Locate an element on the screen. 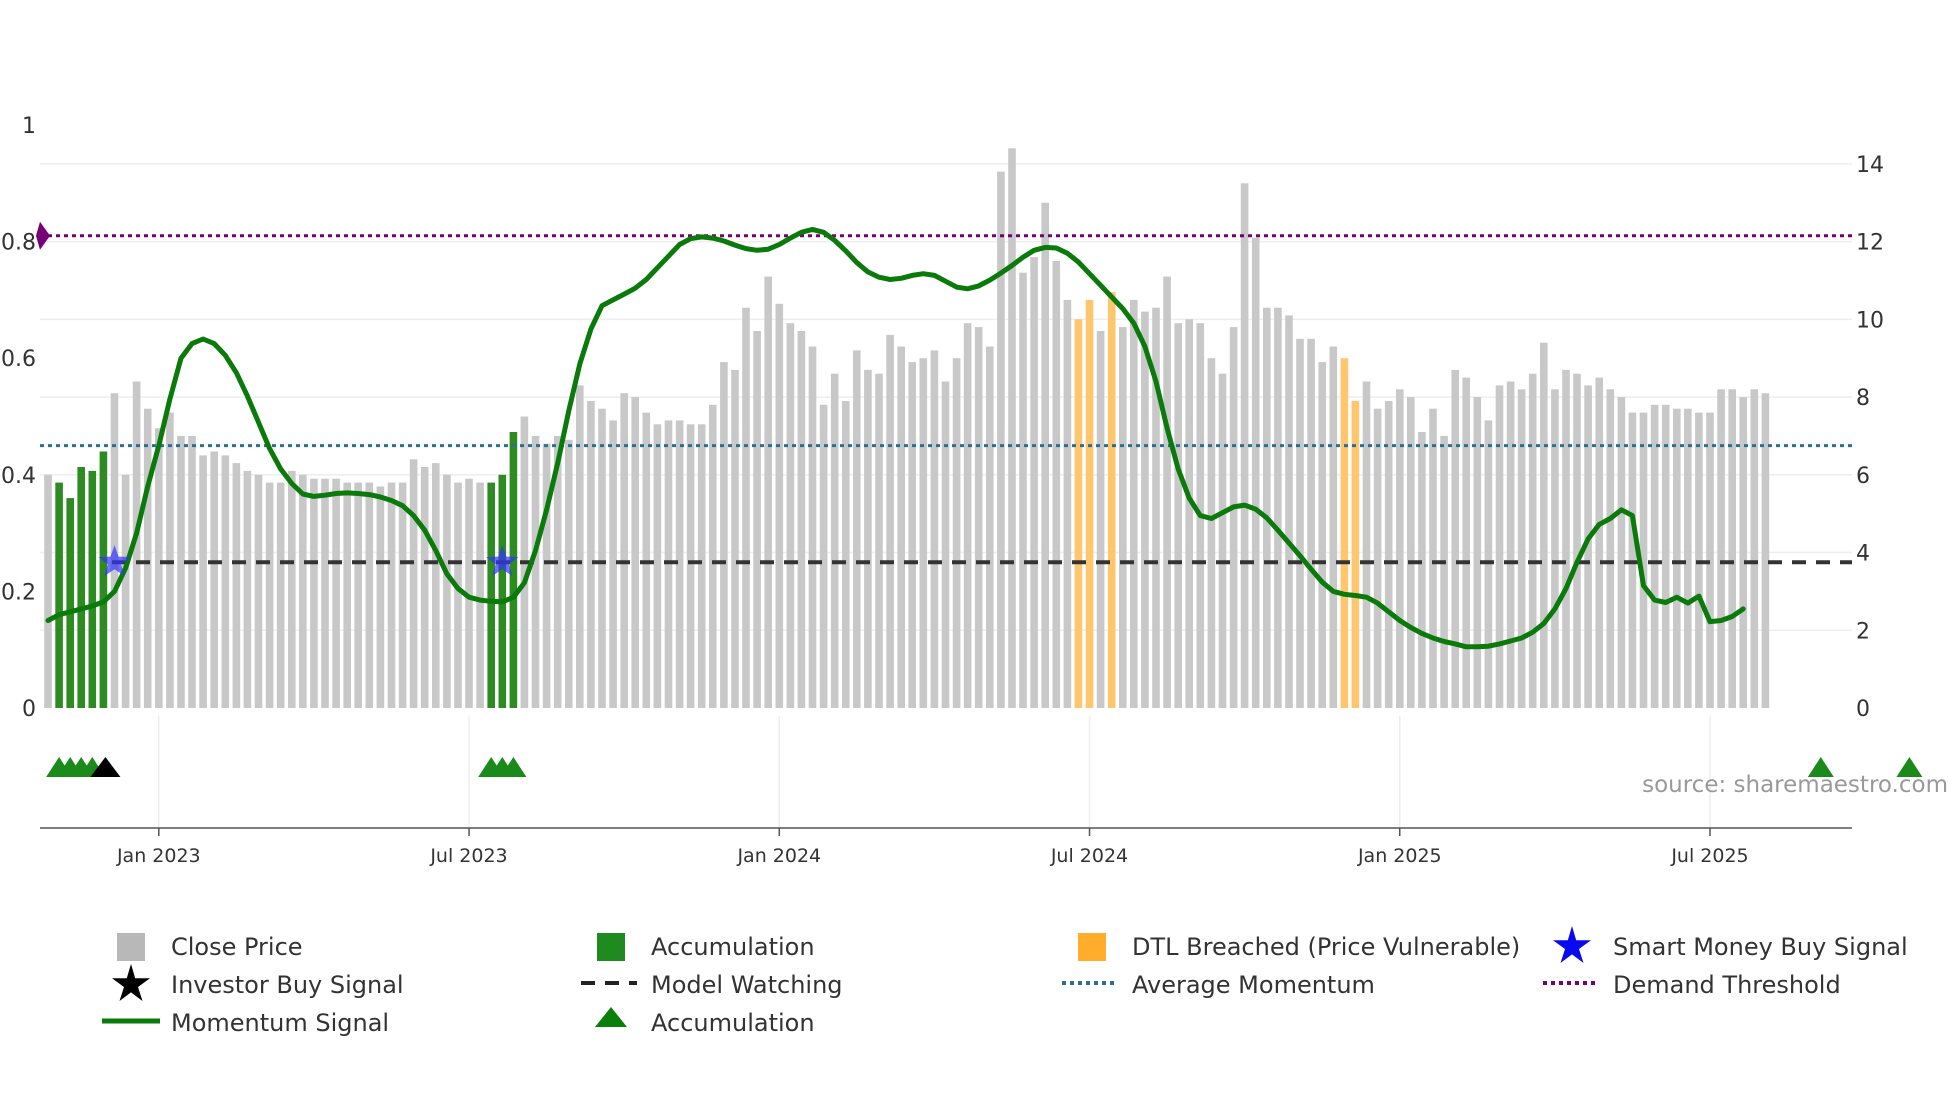  legend-demand-label: Demand Threshold is located at coordinates (1727, 985).